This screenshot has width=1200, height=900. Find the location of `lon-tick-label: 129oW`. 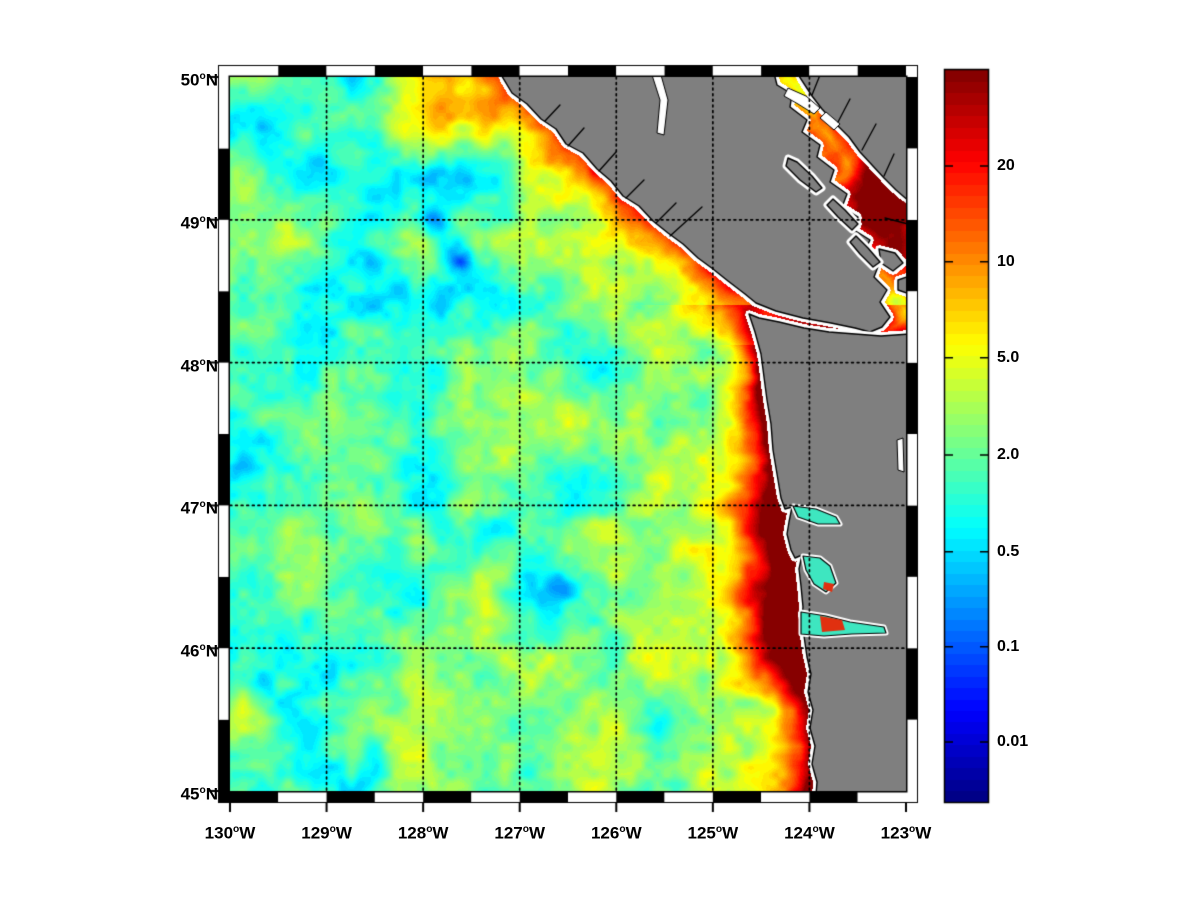

lon-tick-label: 129oW is located at coordinates (326, 833).